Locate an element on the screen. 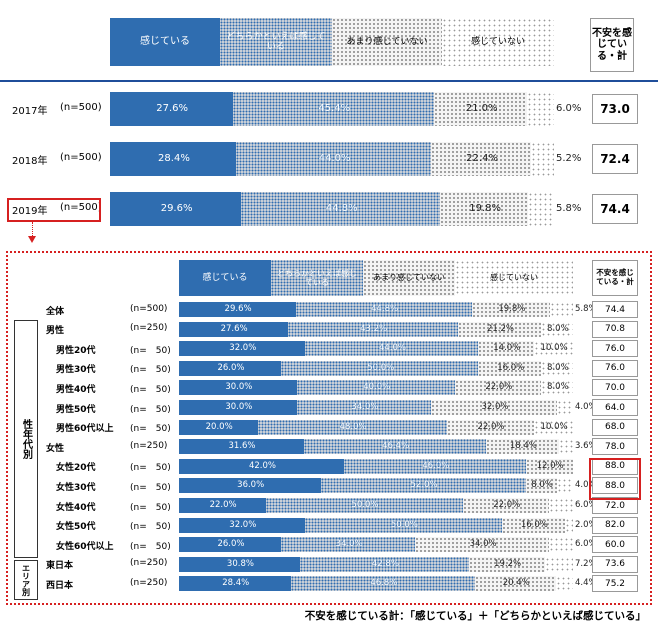  data-label: 44.8% is located at coordinates (385, 308).